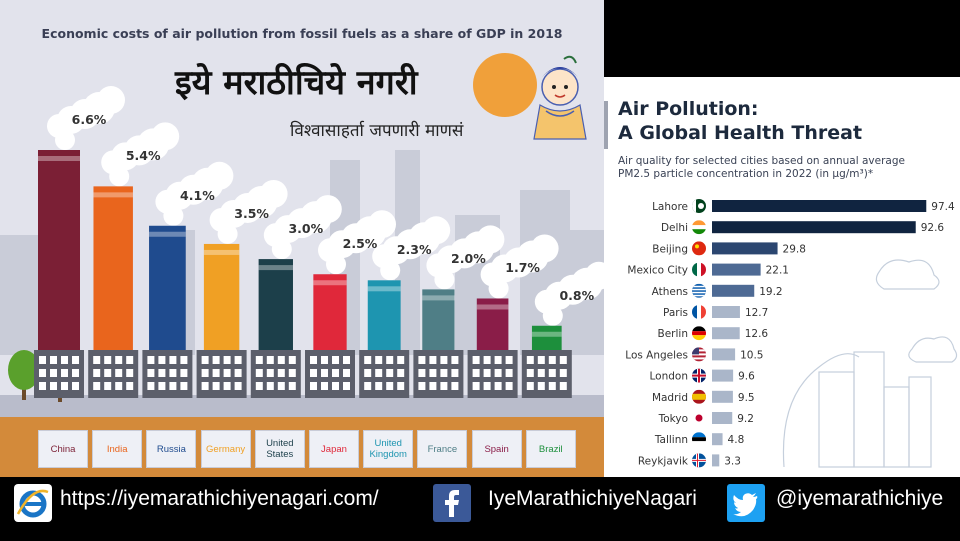 This screenshot has width=960, height=541. I want to click on city-label: Tallinn, so click(671, 440).